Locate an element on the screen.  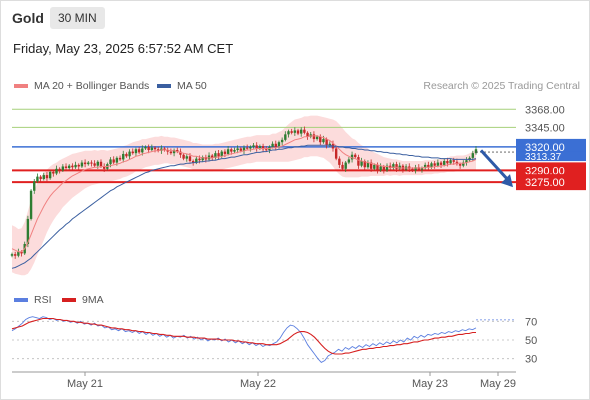
x-tick-label: May 29 is located at coordinates (498, 384).